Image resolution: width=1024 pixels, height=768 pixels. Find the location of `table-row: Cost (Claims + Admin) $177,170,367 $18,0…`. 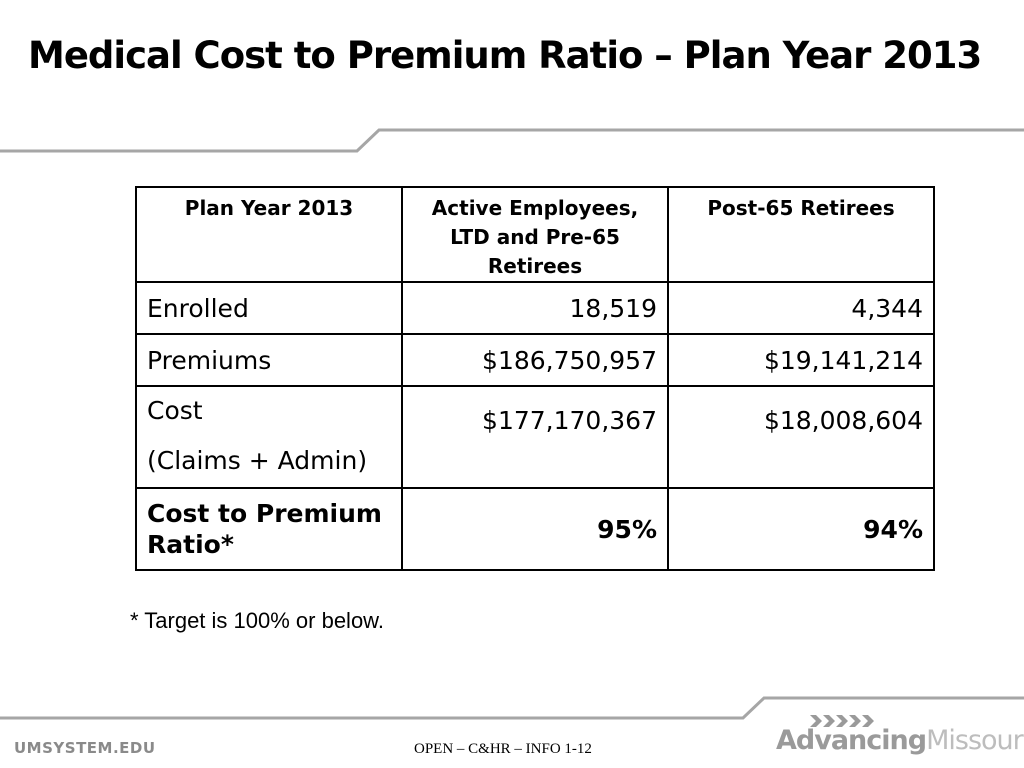

table-row: Cost (Claims + Admin) $177,170,367 $18,0… is located at coordinates (535, 437).